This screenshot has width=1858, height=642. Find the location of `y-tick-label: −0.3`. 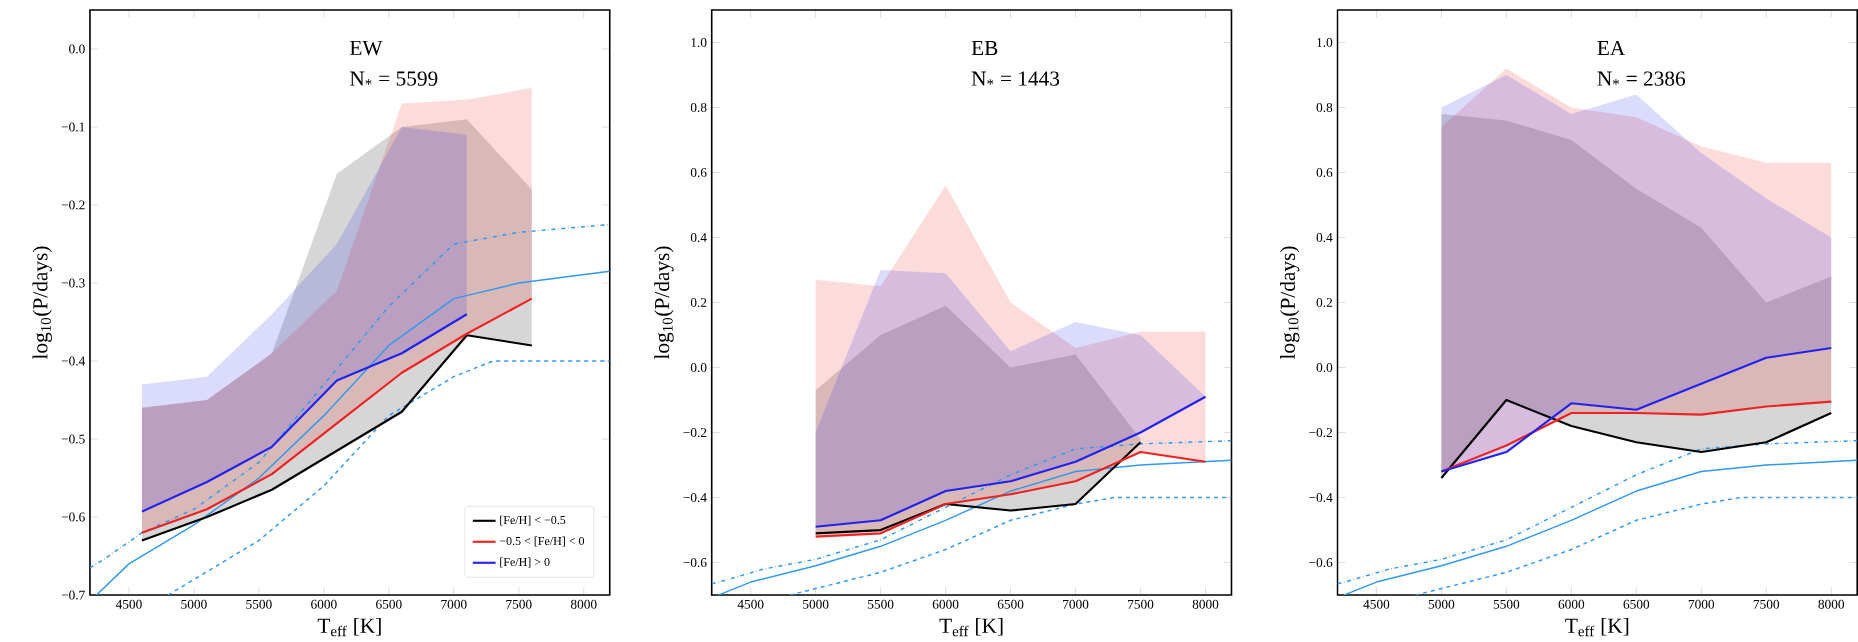

y-tick-label: −0.3 is located at coordinates (73, 283).